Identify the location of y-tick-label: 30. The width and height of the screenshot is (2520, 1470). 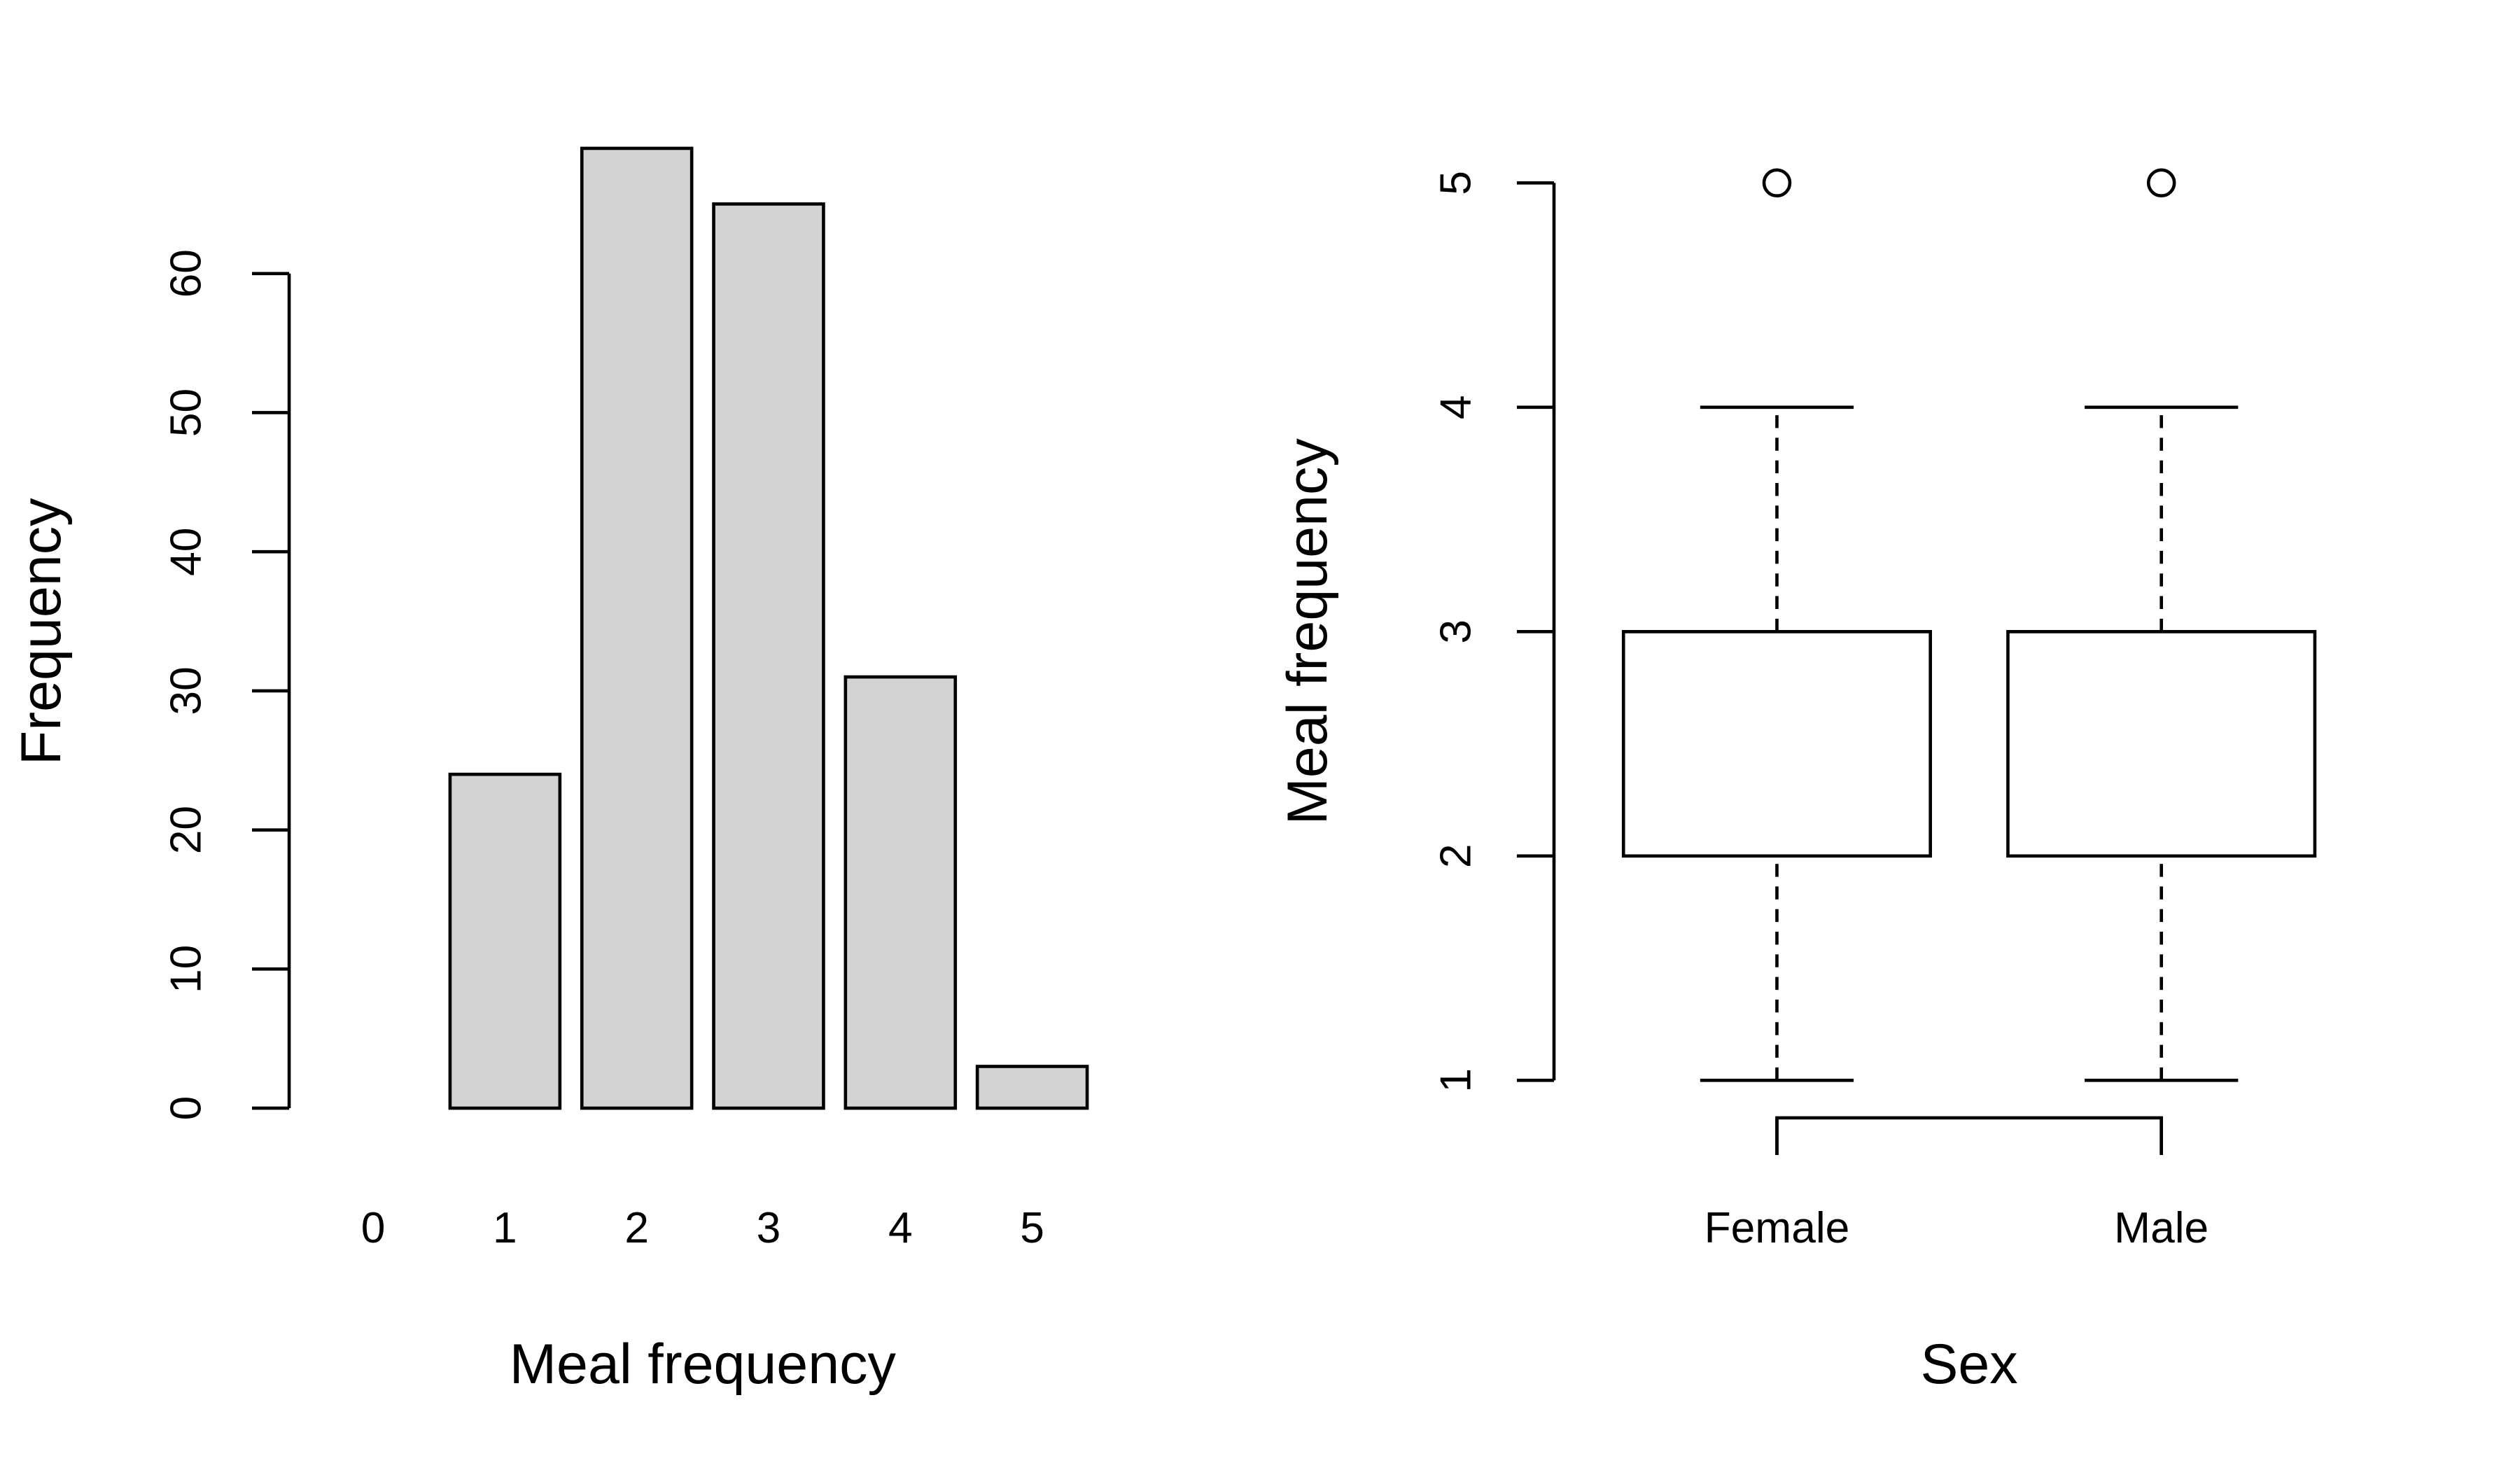
(186, 690).